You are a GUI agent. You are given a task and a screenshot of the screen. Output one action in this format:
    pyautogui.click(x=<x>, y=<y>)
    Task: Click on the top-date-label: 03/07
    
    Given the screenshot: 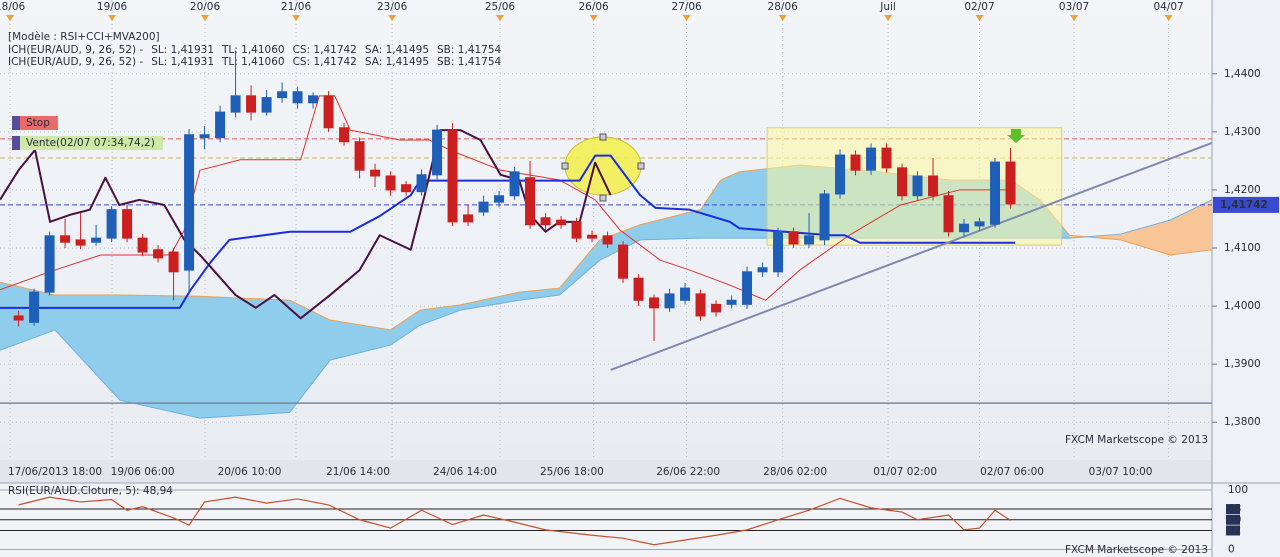 What is the action you would take?
    pyautogui.click(x=1074, y=7)
    